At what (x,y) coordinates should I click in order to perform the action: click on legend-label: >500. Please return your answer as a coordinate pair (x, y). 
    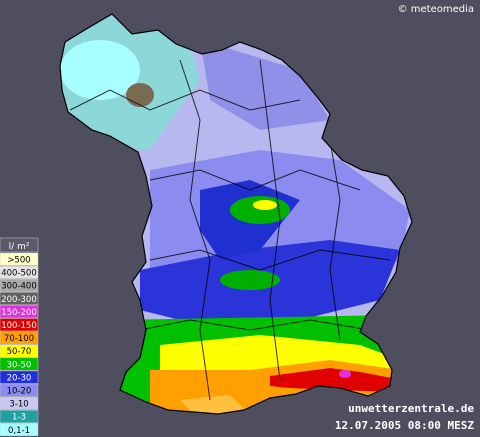
    Looking at the image, I should click on (18, 261).